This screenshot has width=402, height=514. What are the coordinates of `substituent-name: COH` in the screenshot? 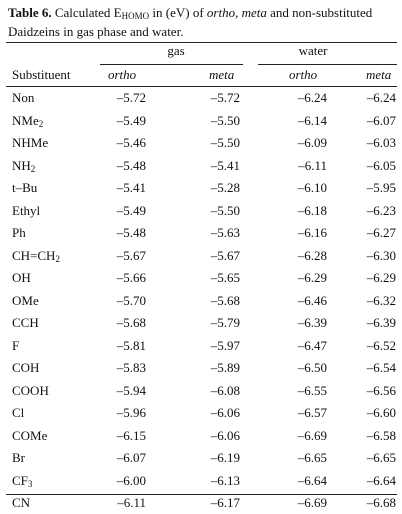 It's located at (26, 367).